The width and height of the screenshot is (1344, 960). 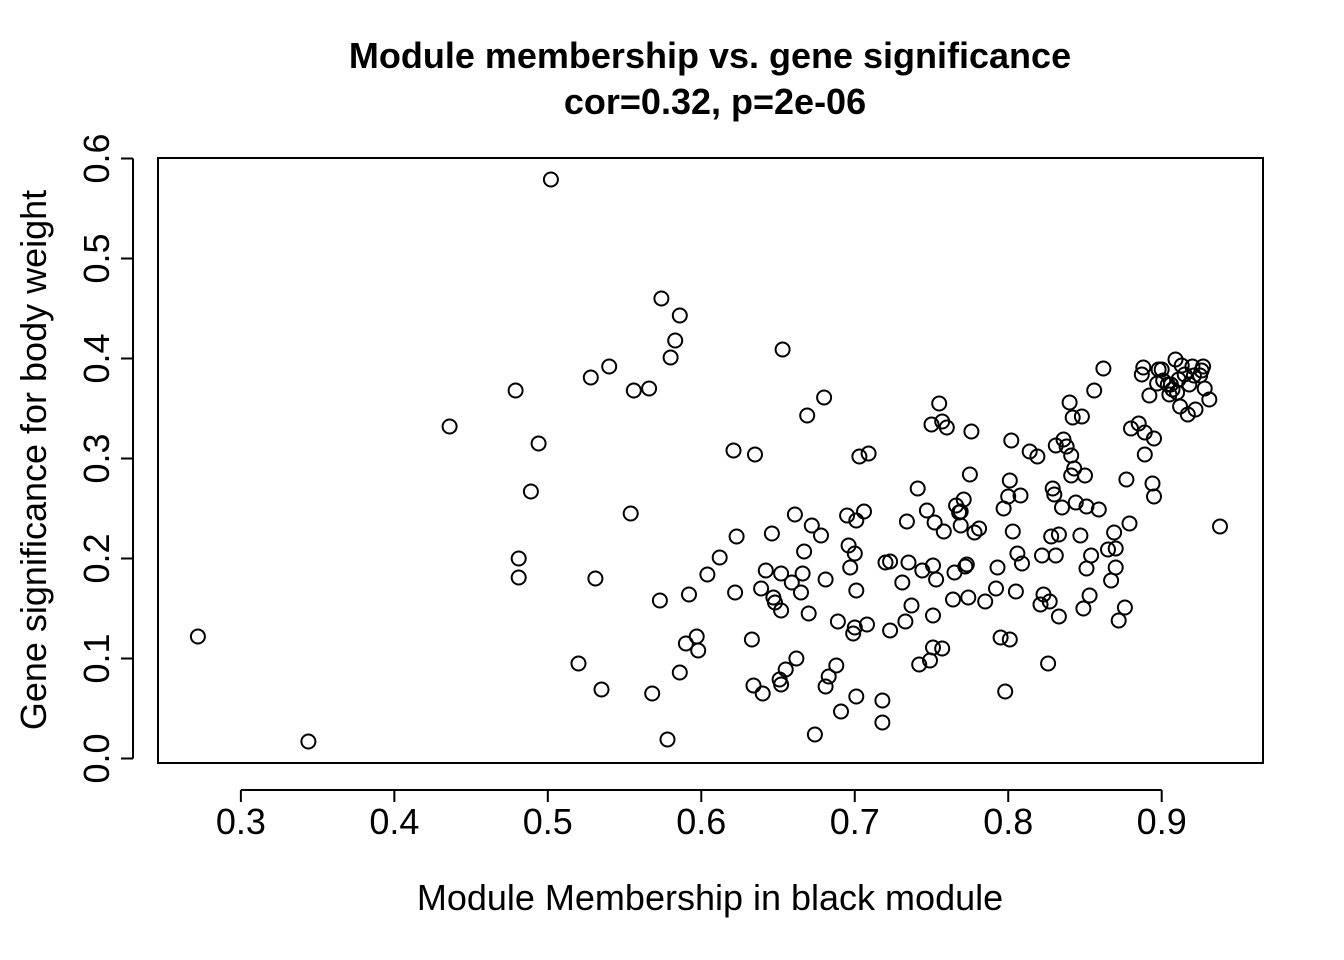 What do you see at coordinates (710, 897) in the screenshot?
I see `x-axis-label: Module Membership in black module` at bounding box center [710, 897].